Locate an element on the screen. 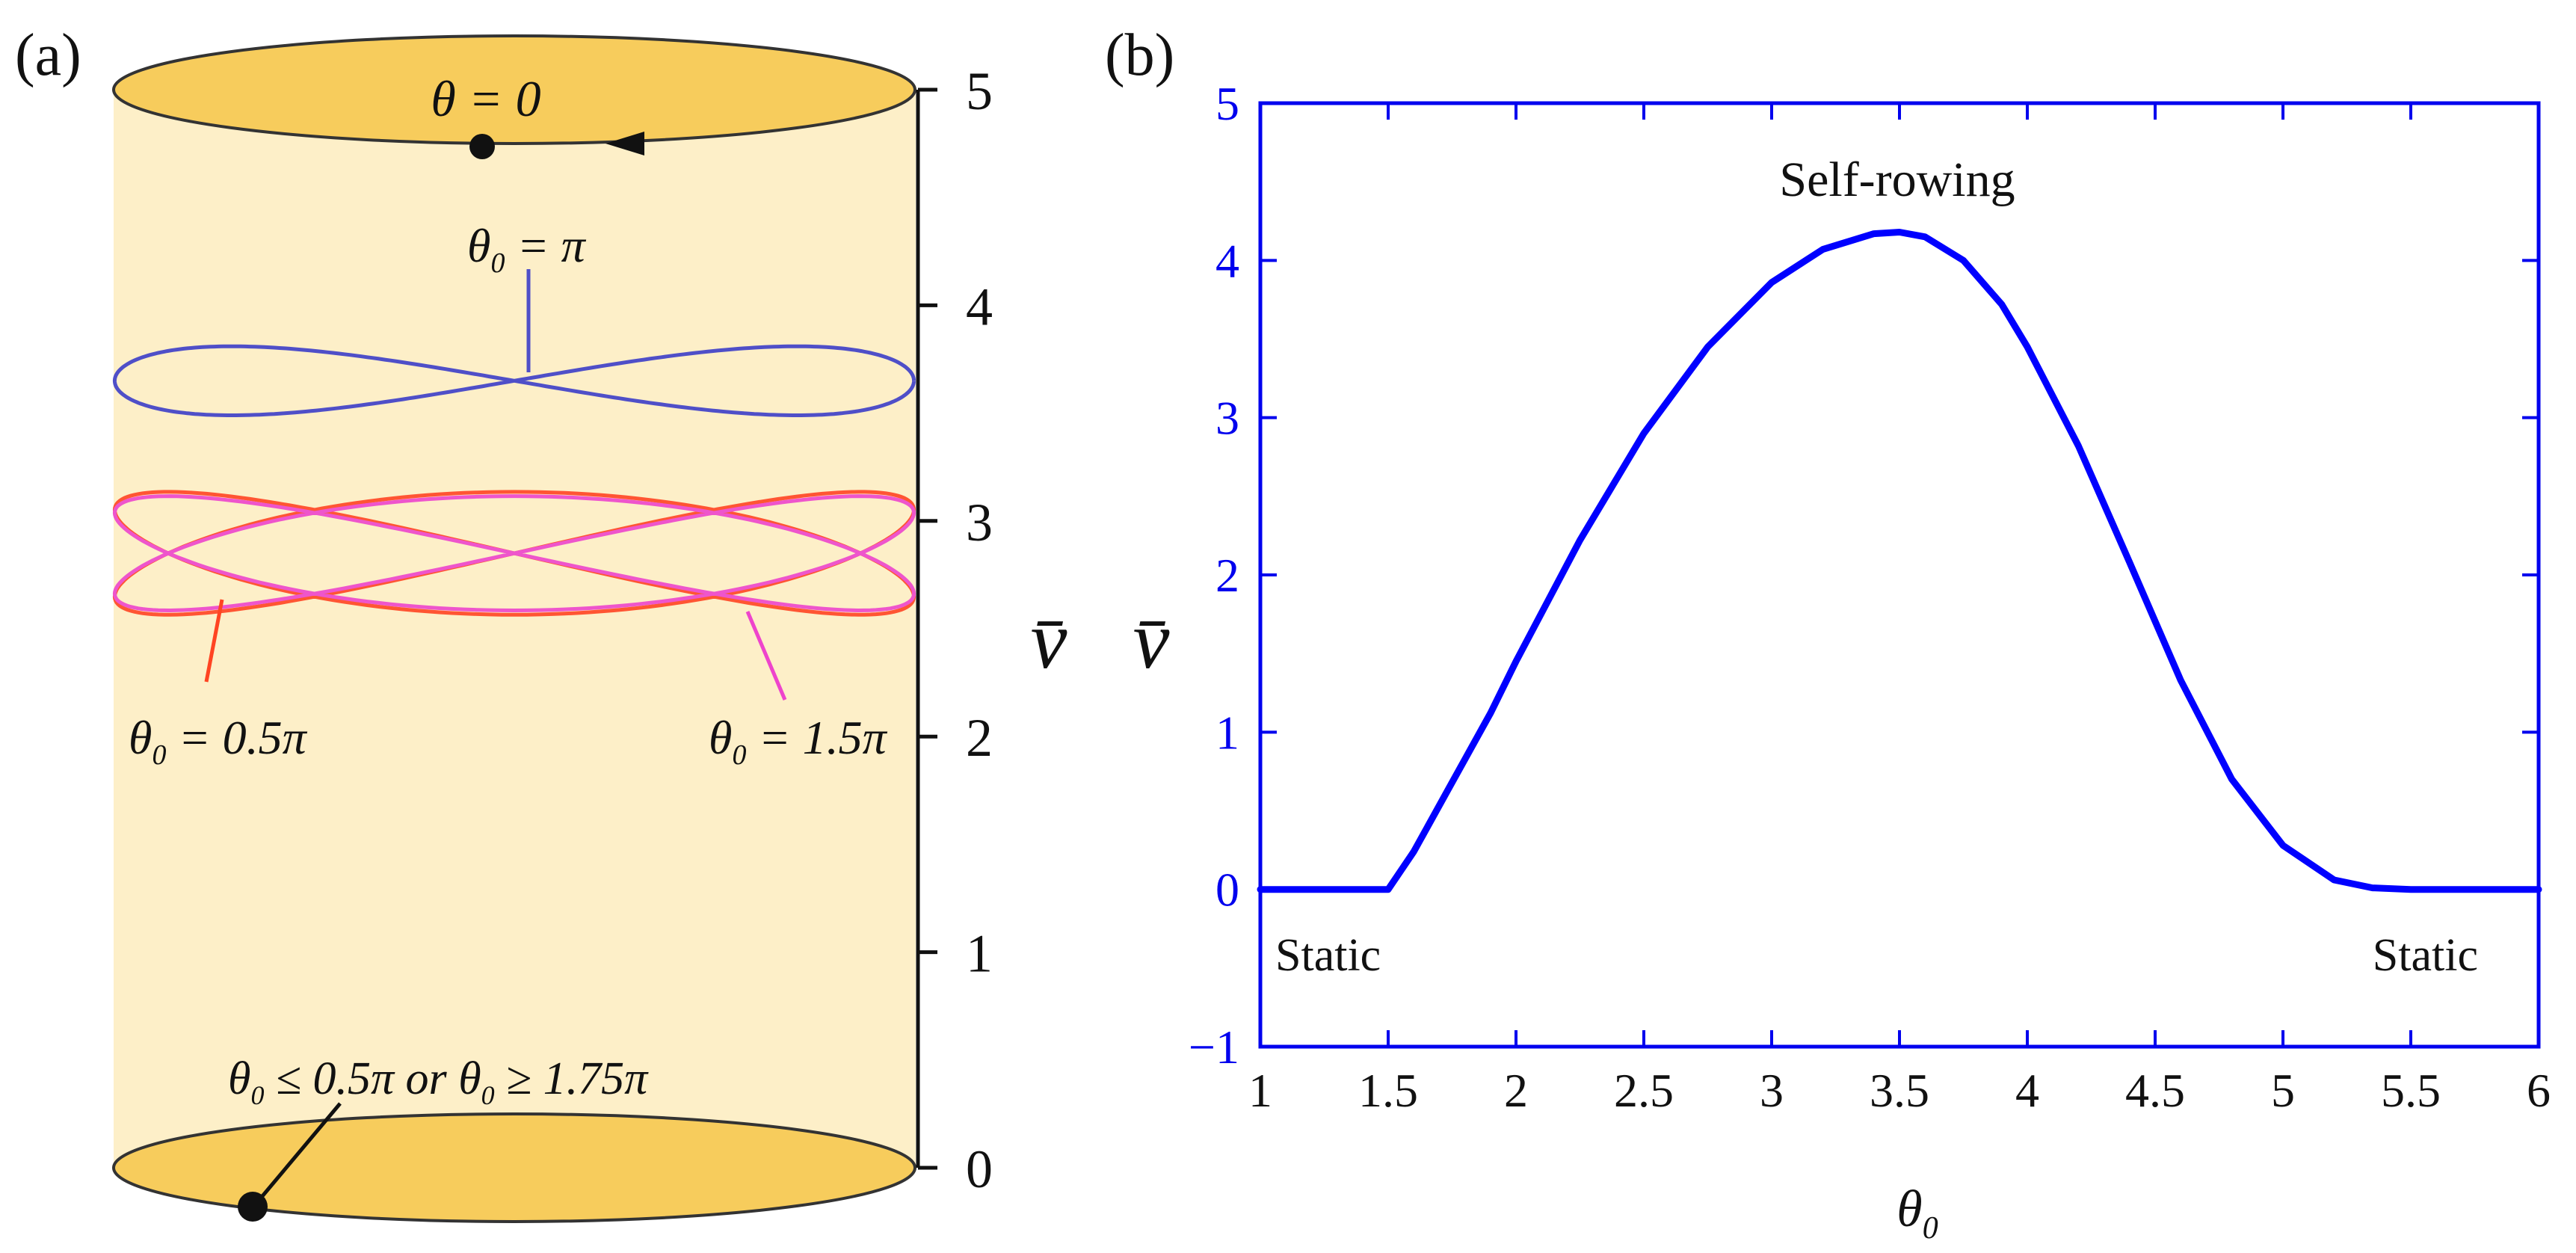 Image resolution: width=2576 pixels, height=1253 pixels. x-tick-label: 2 is located at coordinates (1516, 1090).